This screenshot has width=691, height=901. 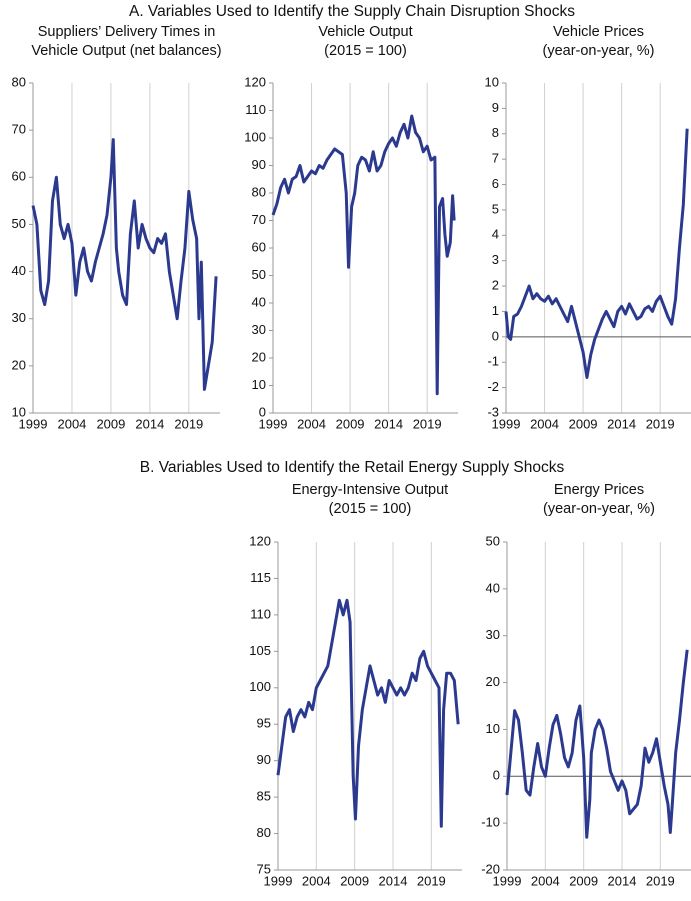 I want to click on chart-title: Suppliers’ Delivery Times in, so click(x=127, y=32).